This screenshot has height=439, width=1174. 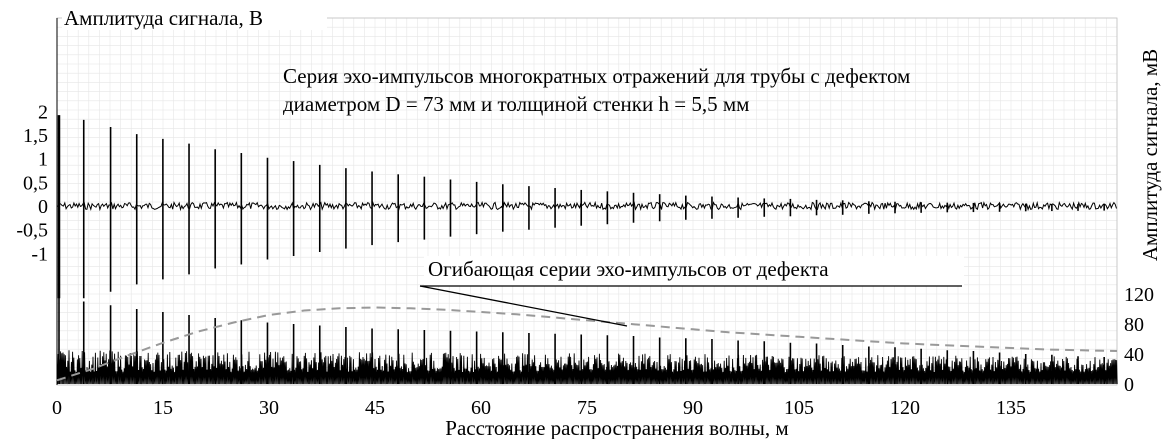 I want to click on envelope-leader, so click(x=523, y=306).